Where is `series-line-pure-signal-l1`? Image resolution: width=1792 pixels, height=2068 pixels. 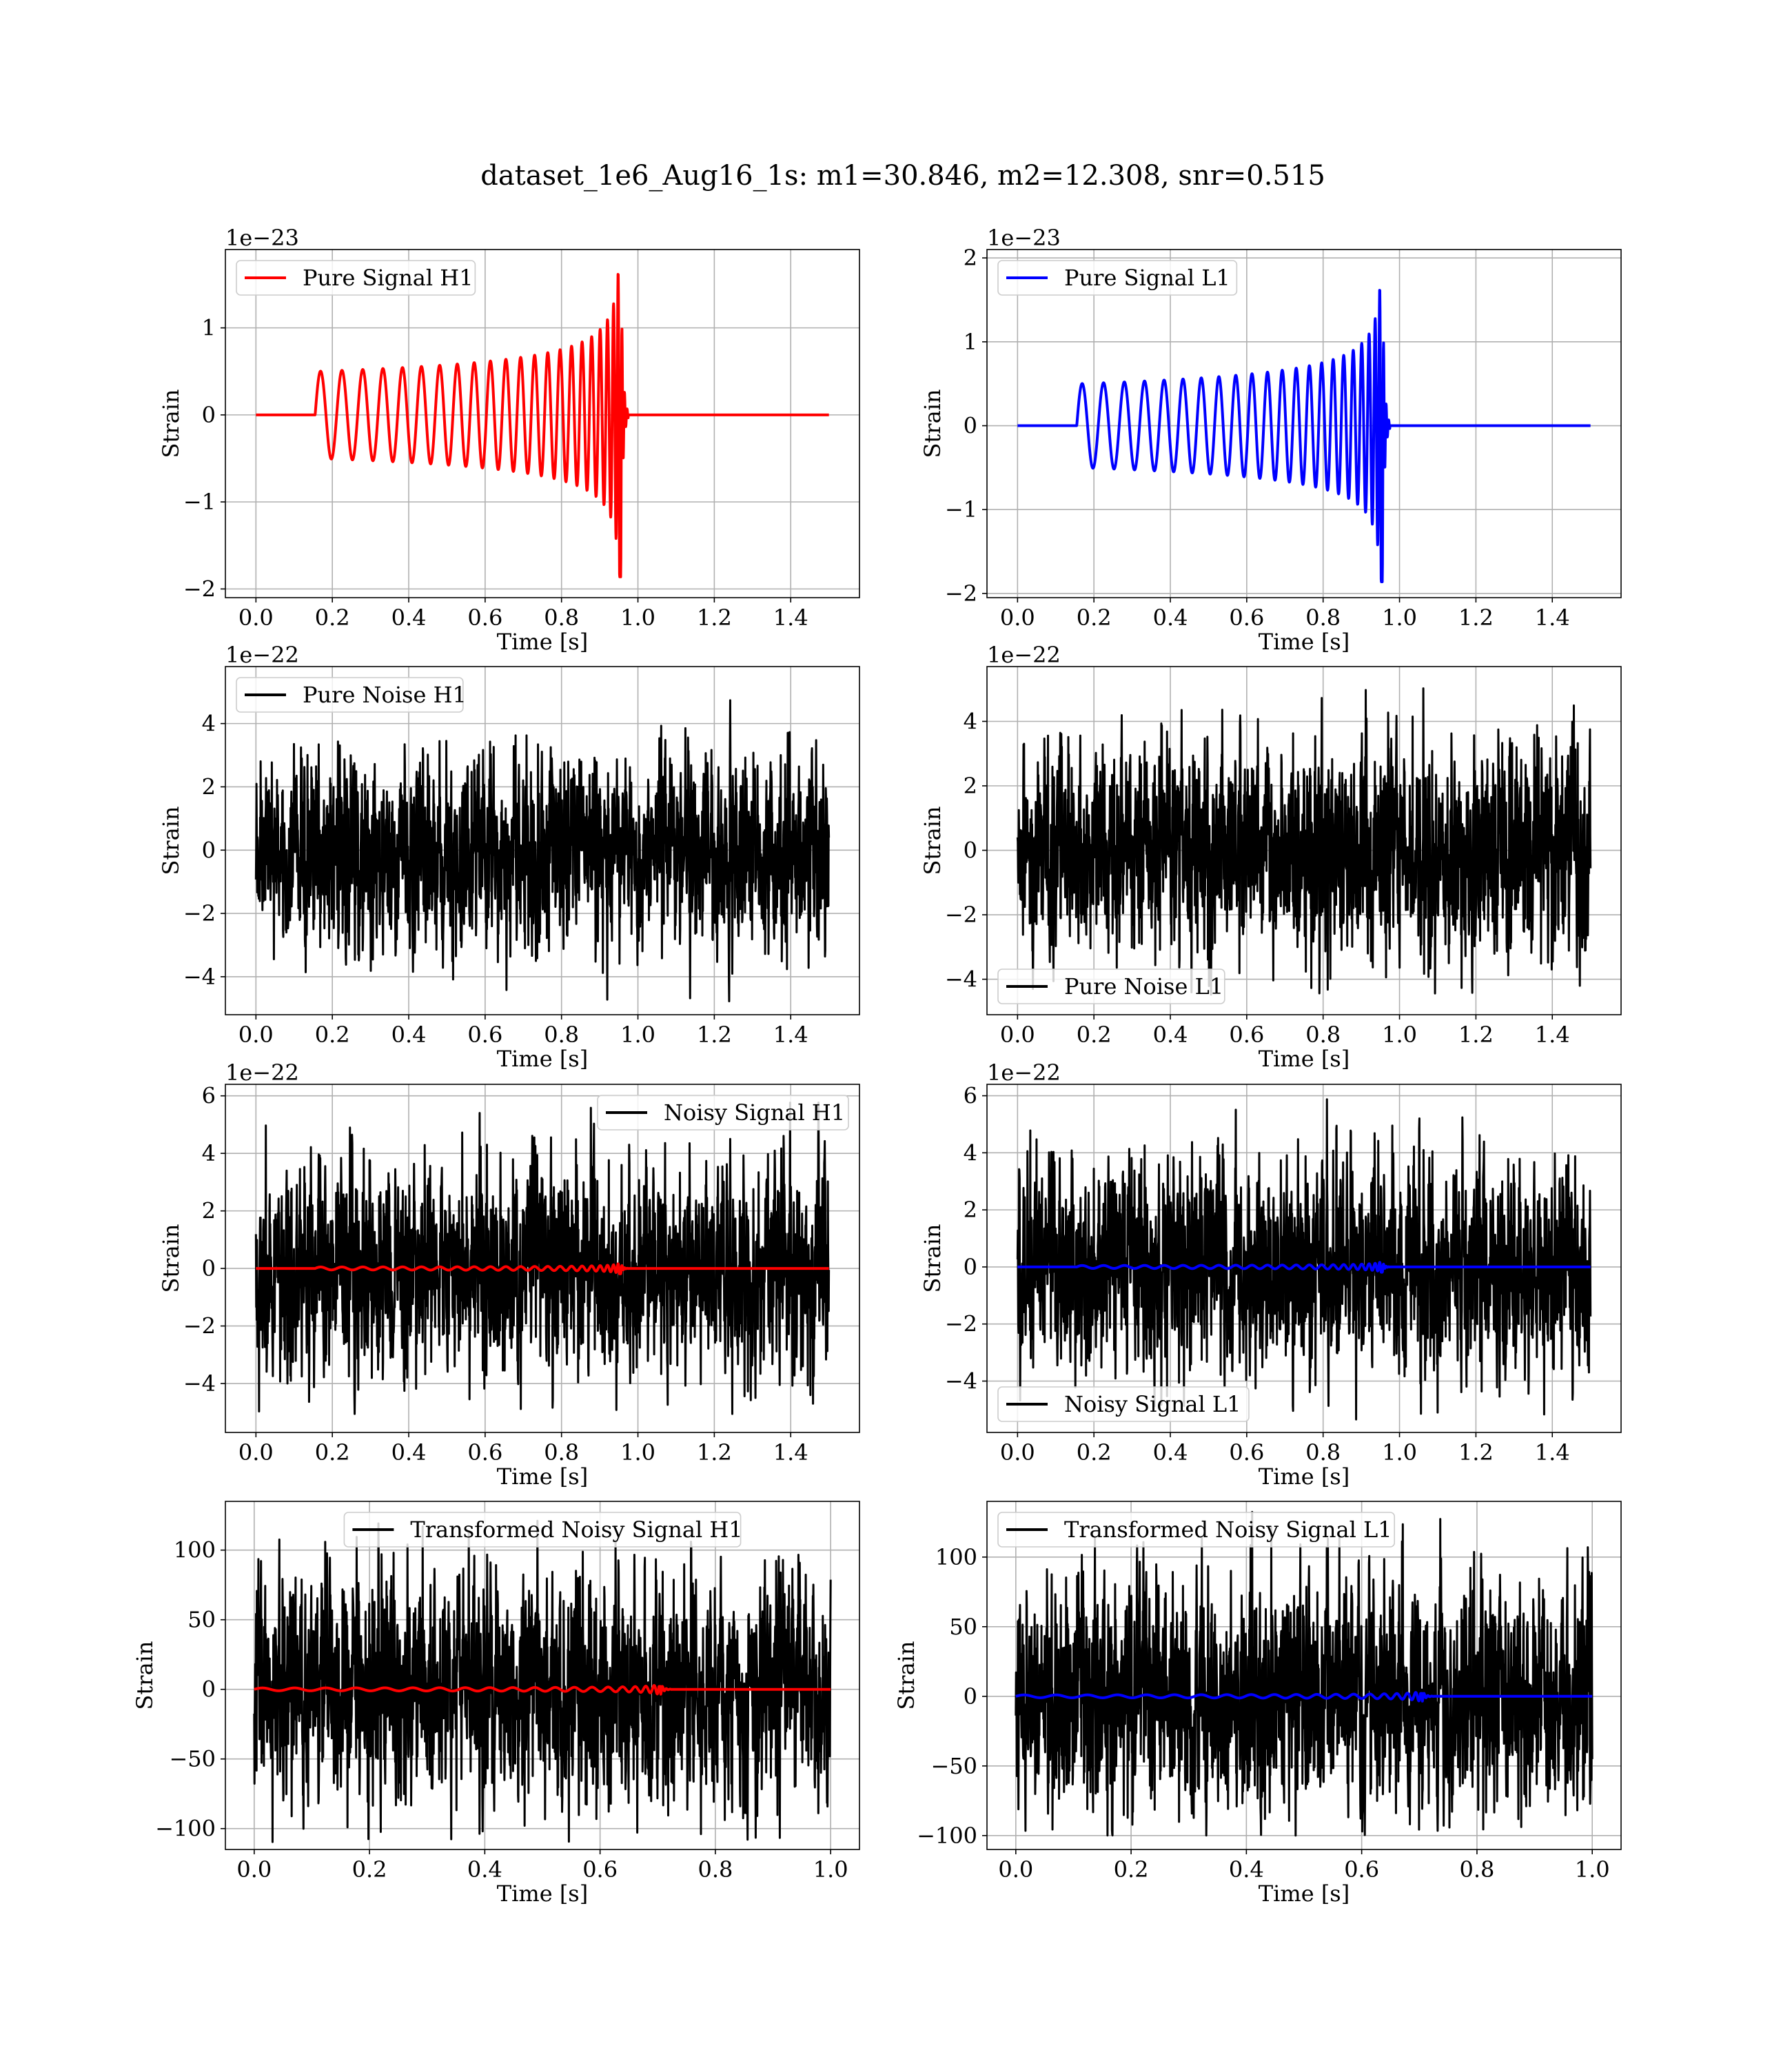
series-line-pure-signal-l1 is located at coordinates (1304, 436).